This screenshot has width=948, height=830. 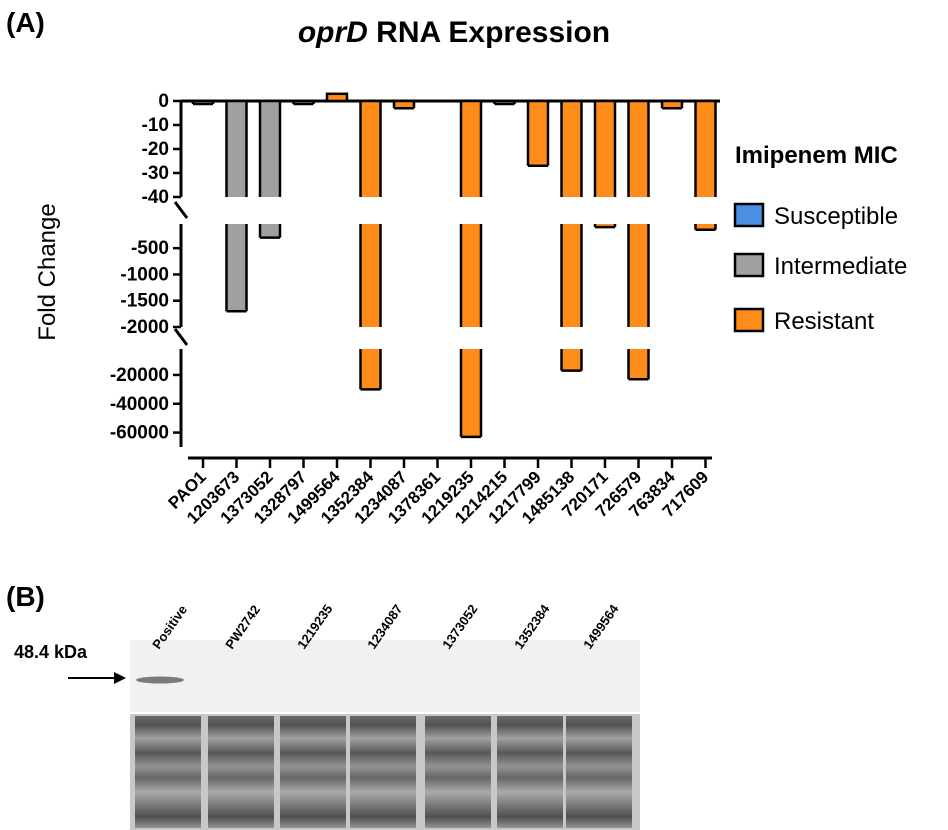 I want to click on panel-a-label: (A), so click(x=25, y=22).